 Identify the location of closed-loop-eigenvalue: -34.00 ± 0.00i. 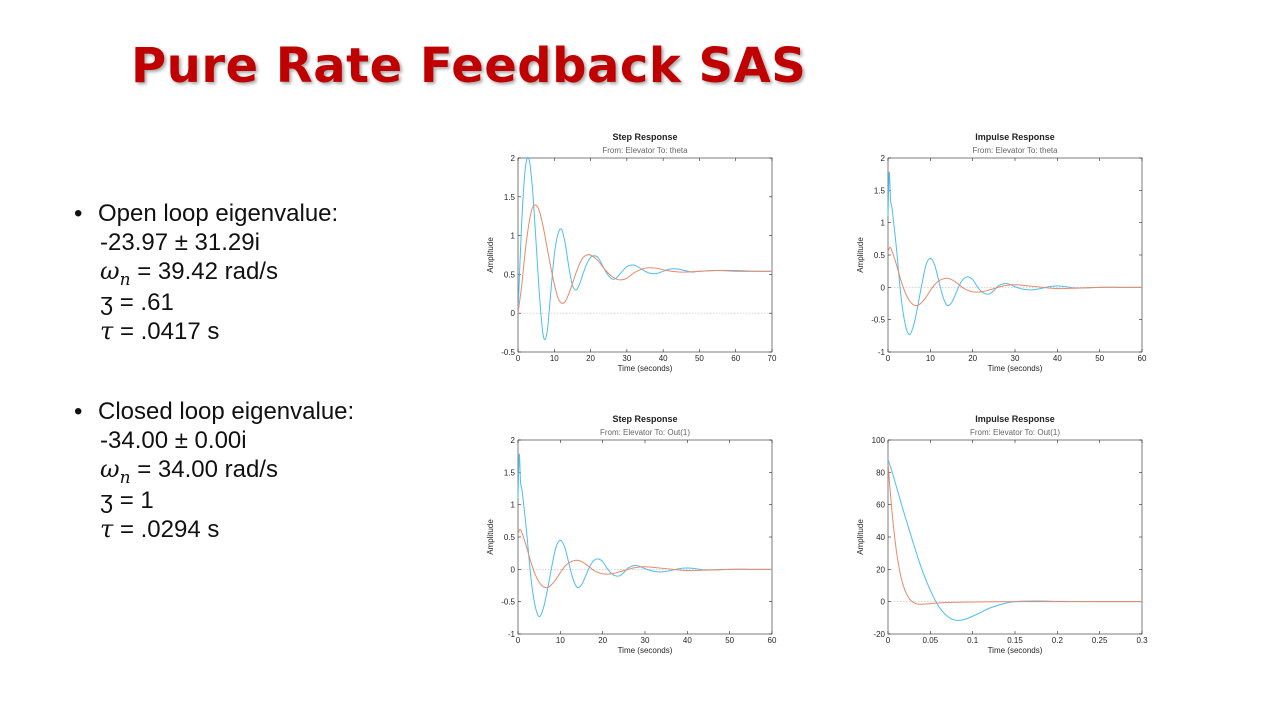
(173, 440).